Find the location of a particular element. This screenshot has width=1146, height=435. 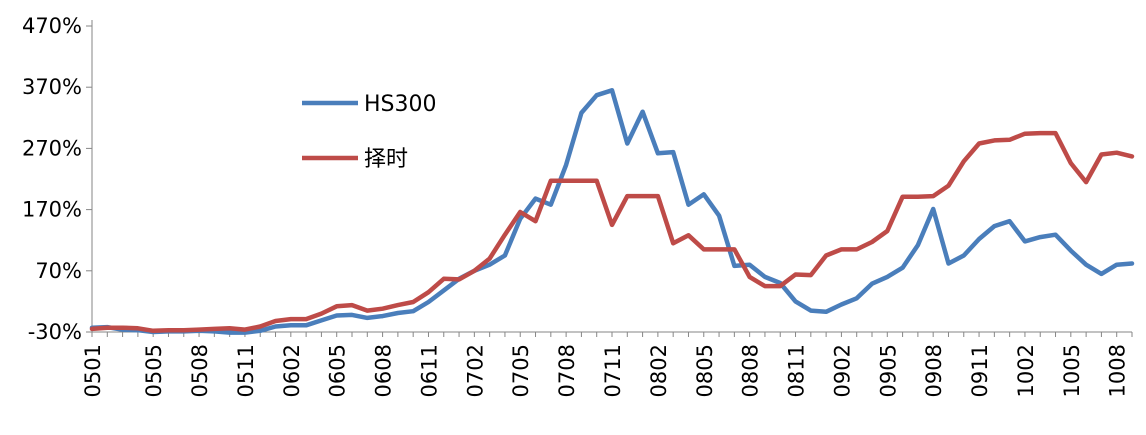

x-tick-label: 0705 is located at coordinates (521, 370).